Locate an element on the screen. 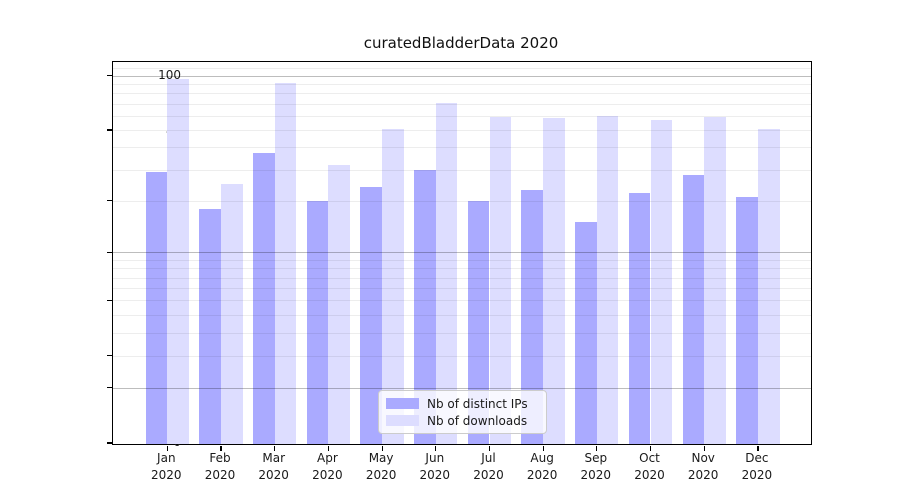  x-axis-tick-label: Dec 2020 is located at coordinates (757, 466).